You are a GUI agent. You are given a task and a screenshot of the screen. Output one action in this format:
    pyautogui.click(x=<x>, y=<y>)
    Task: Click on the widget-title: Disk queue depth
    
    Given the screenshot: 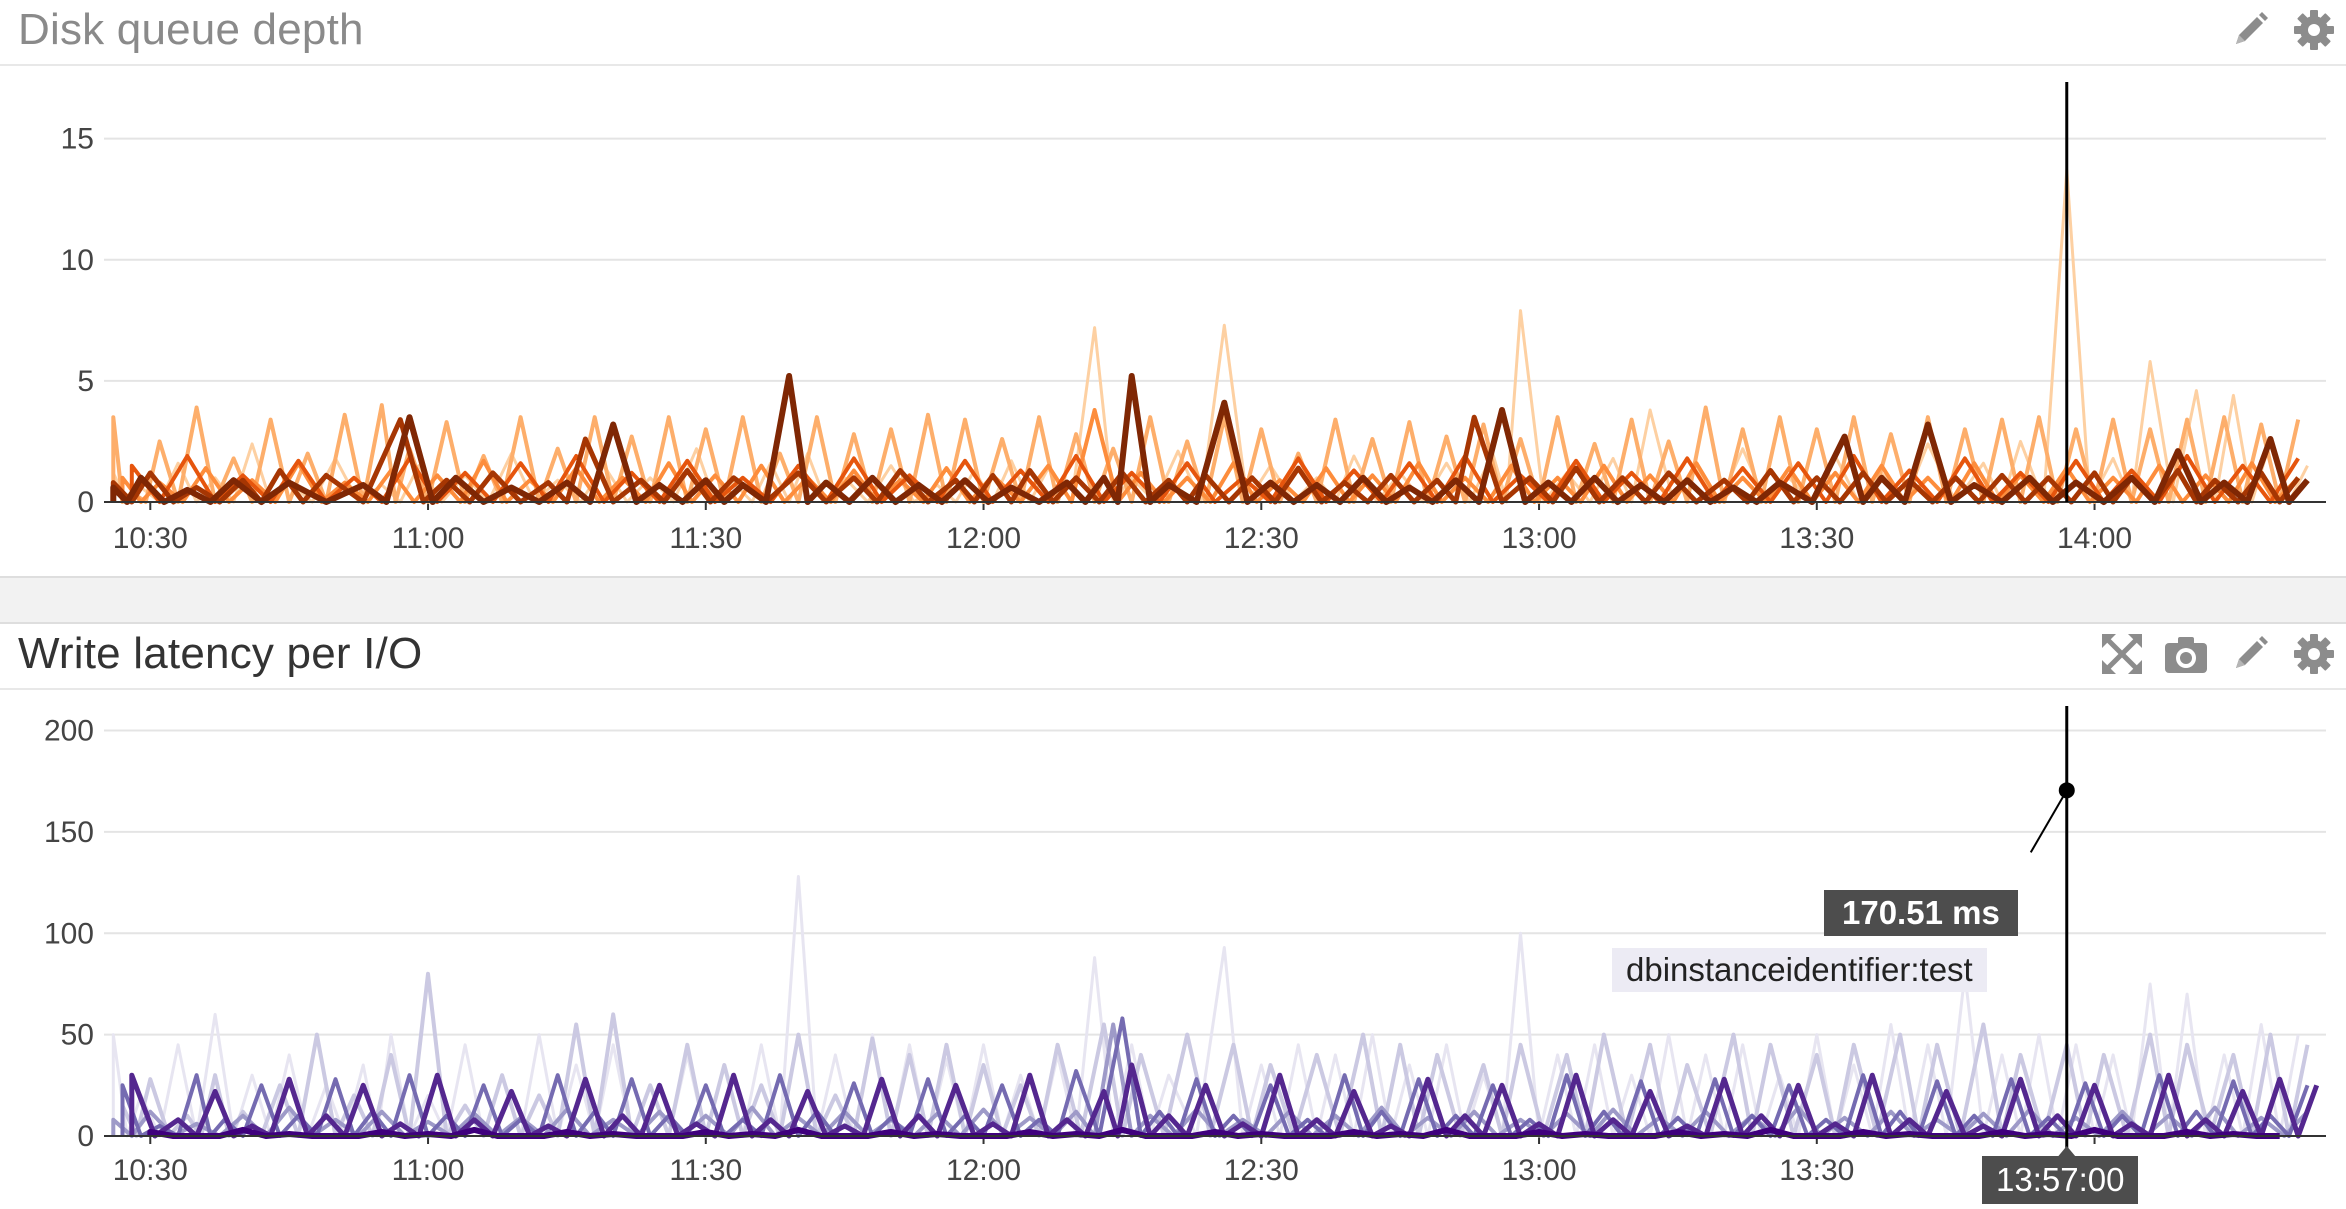 What is the action you would take?
    pyautogui.click(x=191, y=29)
    